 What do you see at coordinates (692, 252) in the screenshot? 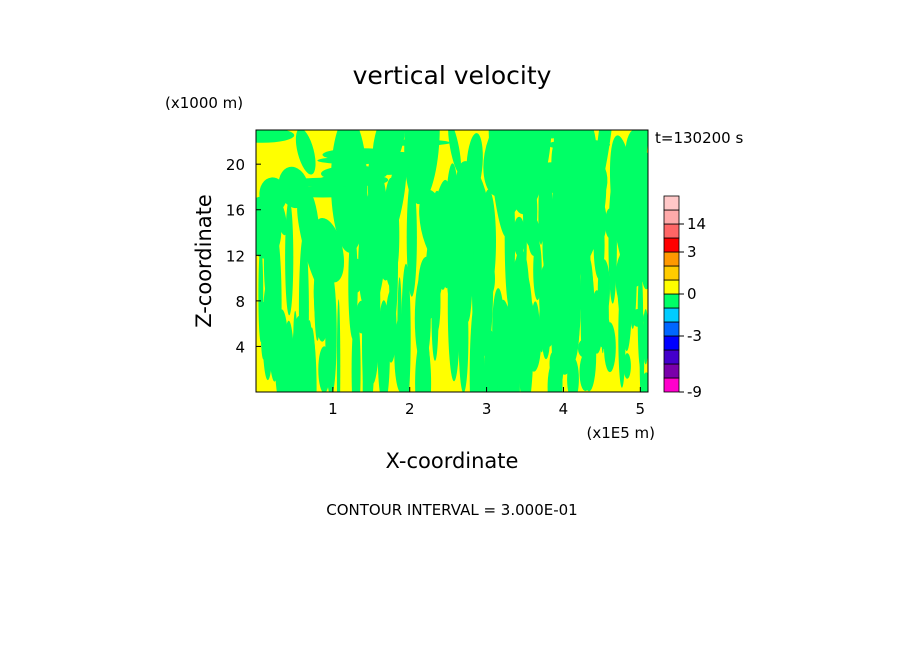
I see `colorbar-tick-label: 3` at bounding box center [692, 252].